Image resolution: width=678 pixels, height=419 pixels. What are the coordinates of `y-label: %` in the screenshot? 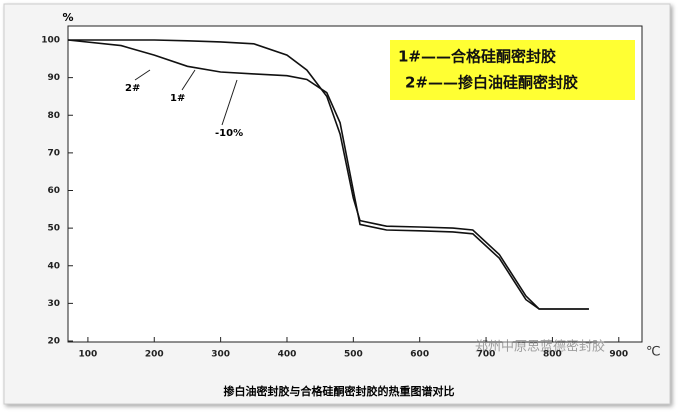 It's located at (67, 17).